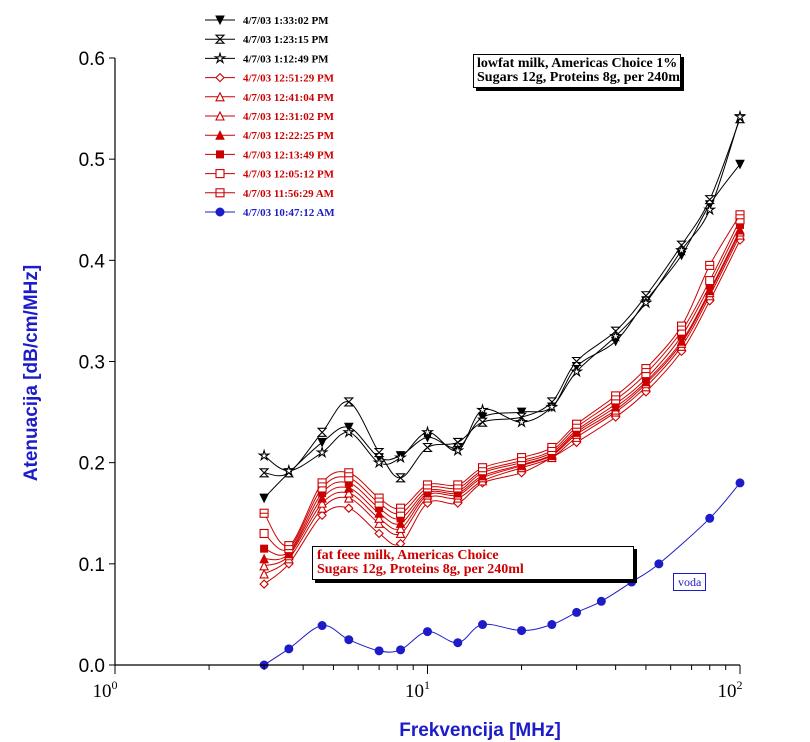  Describe the element at coordinates (286, 21) in the screenshot. I see `legend-label: 4/7/03 1:33:02 PM` at that location.